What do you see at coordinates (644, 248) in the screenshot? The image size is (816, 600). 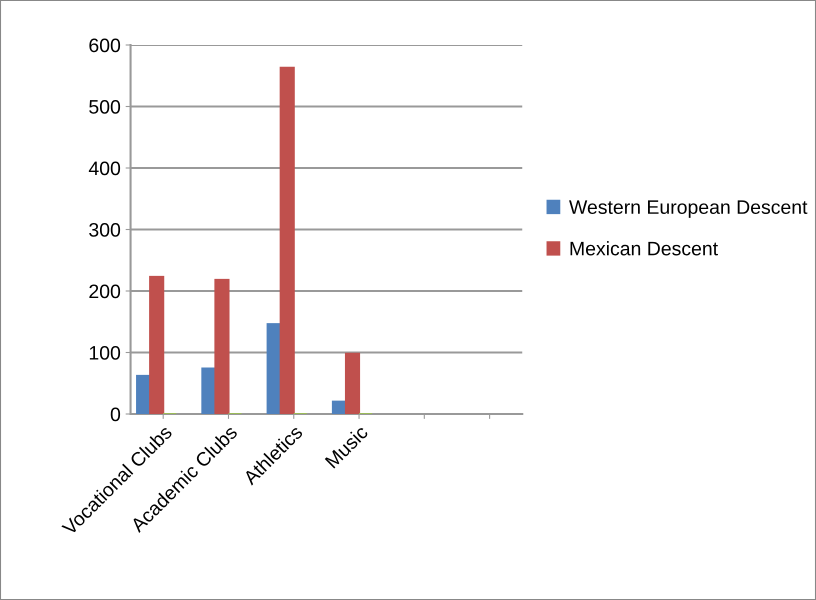 I see `legend-label: Mexican Descent` at bounding box center [644, 248].